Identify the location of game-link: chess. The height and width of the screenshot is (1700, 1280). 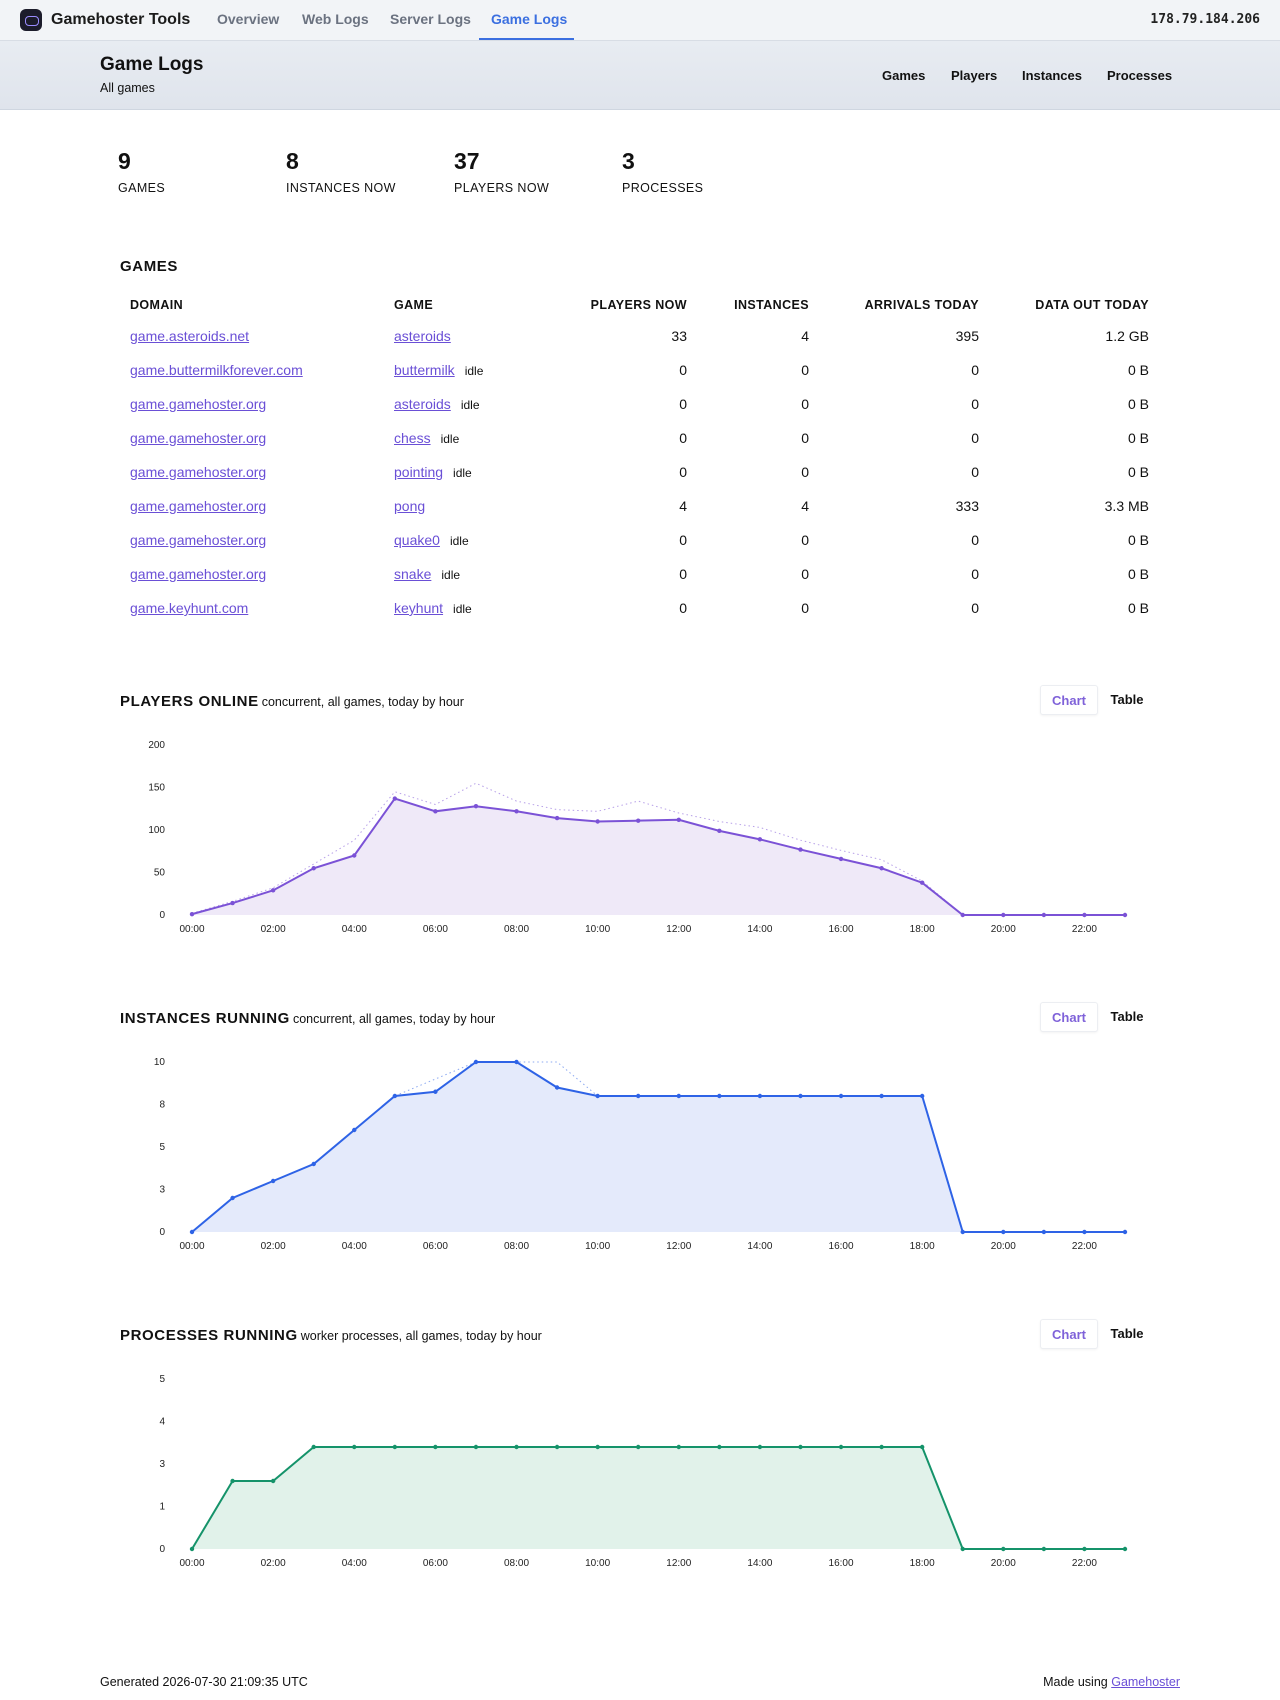
(412, 438).